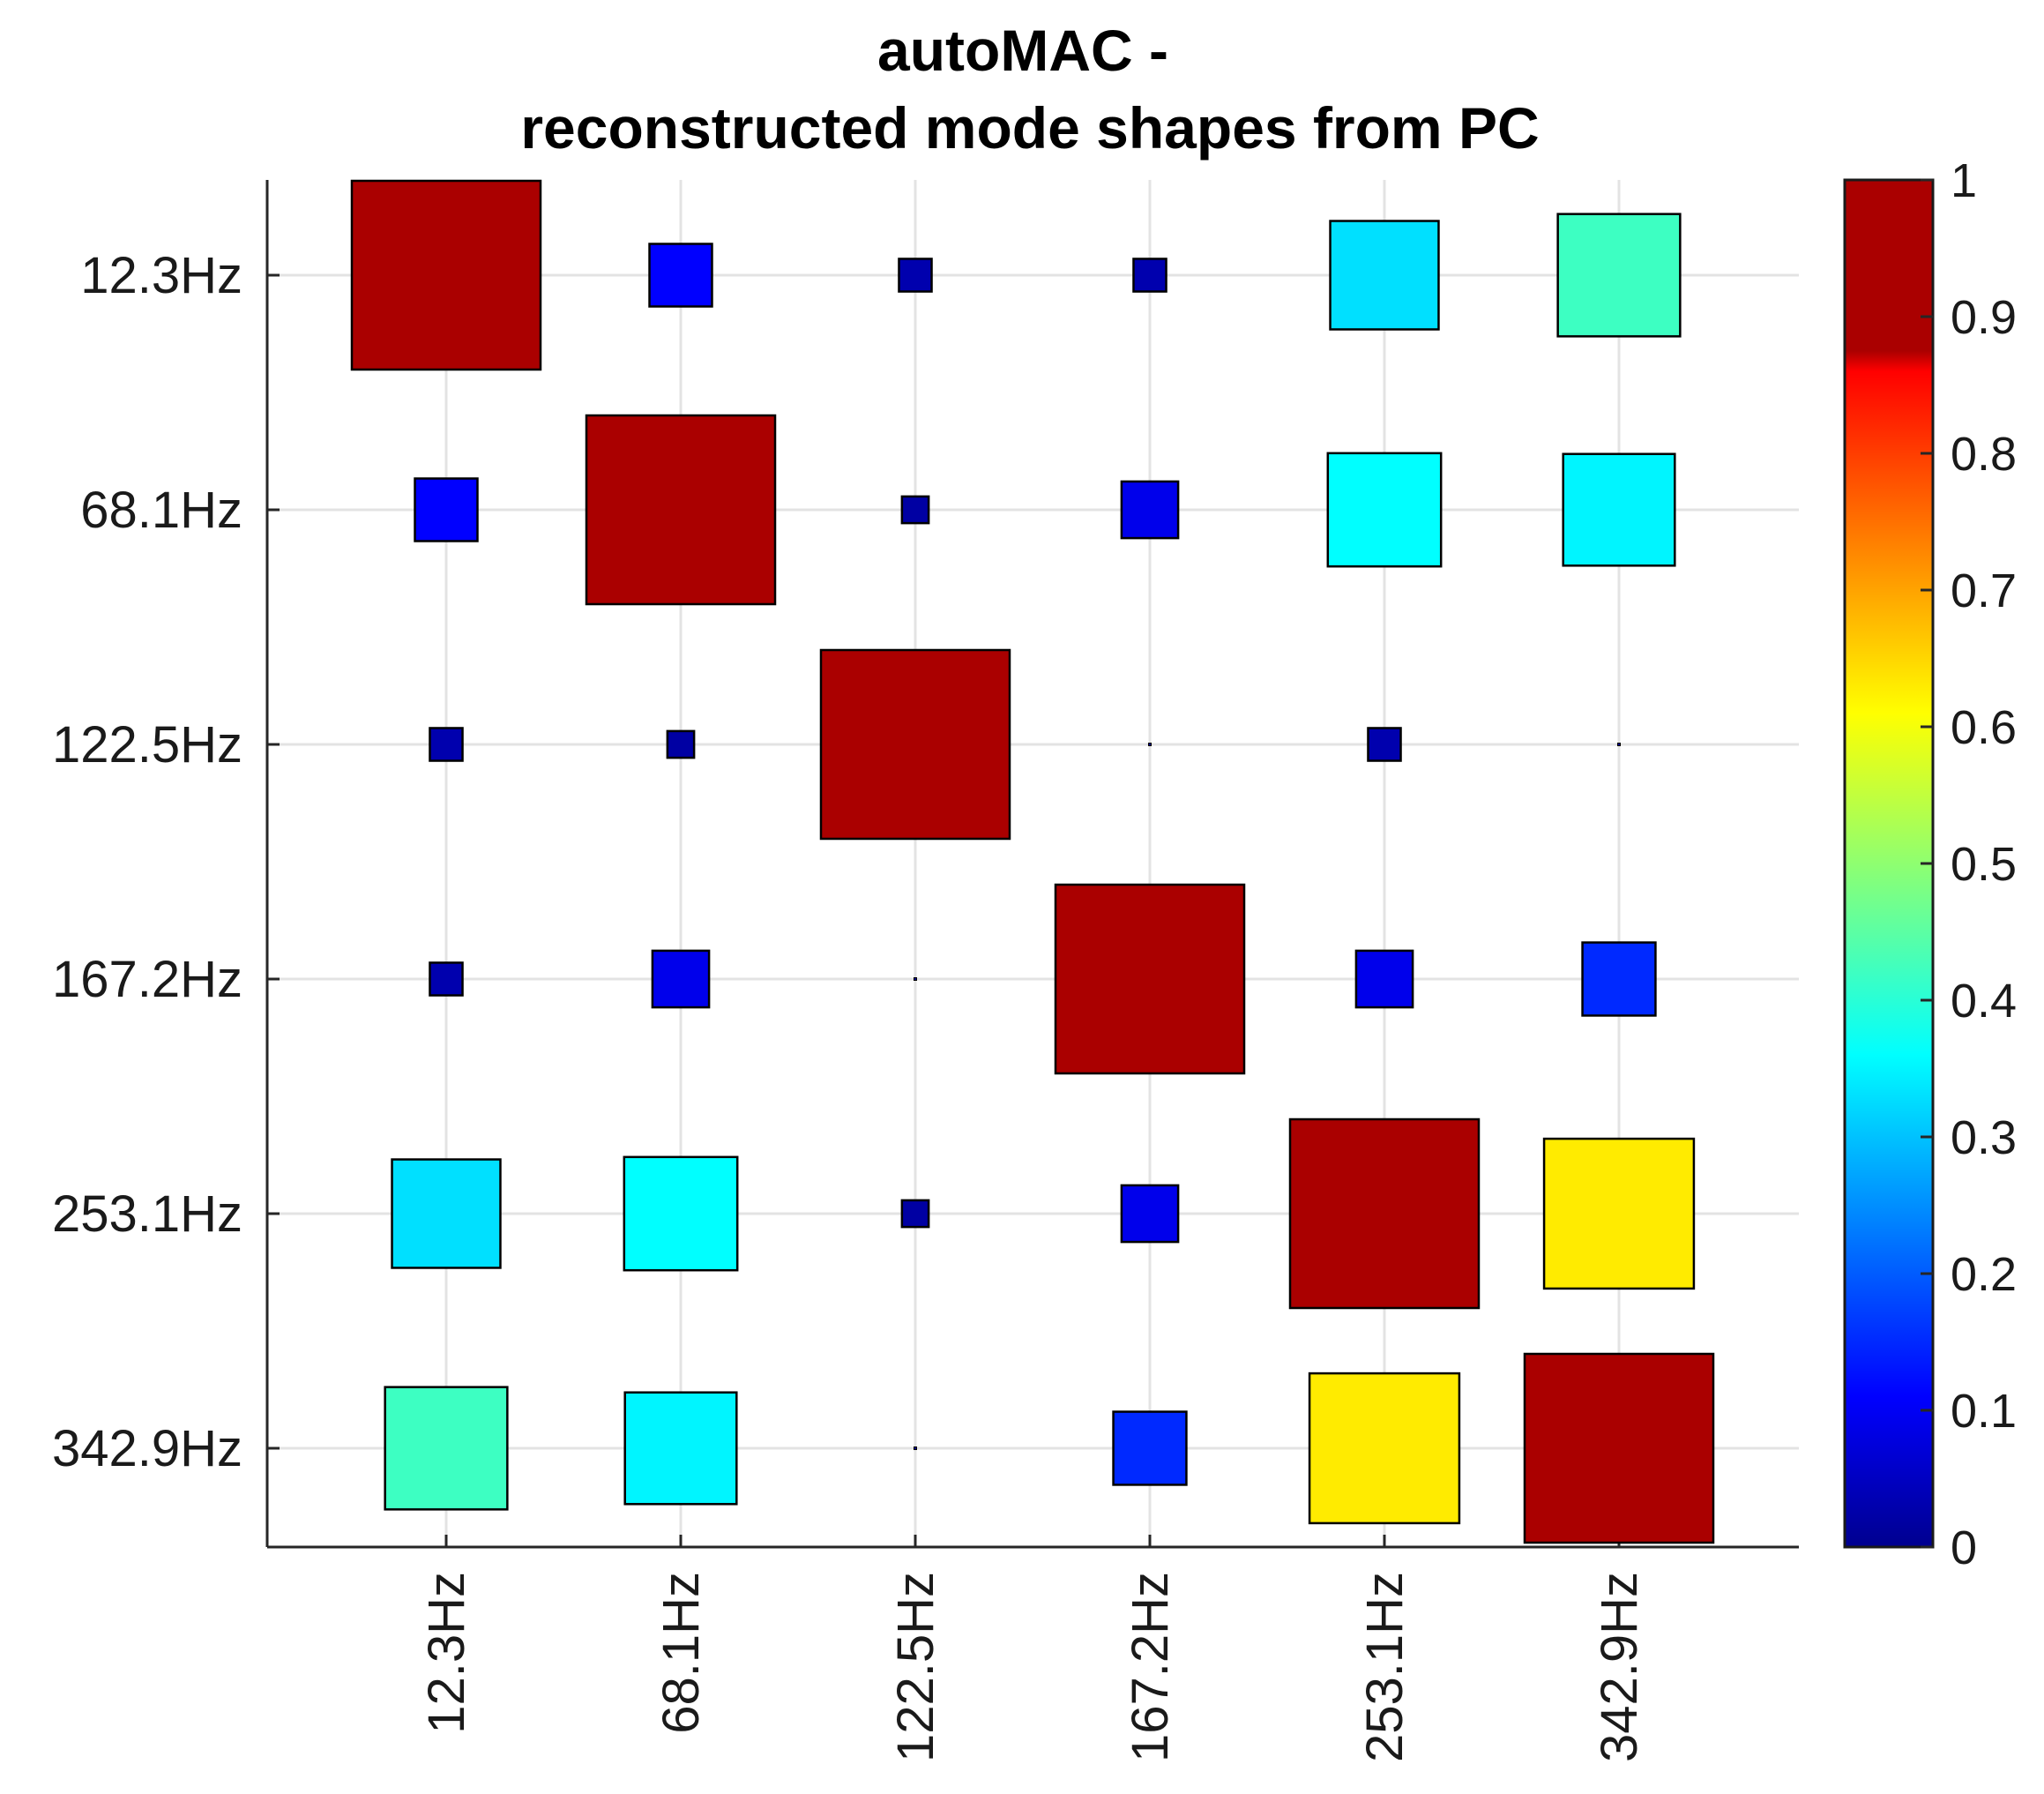  I want to click on x-tick-labels: 12.3Hz 68.1Hz 122.5Hz 167.2Hz 253.1Hz 342.9Hz, so click(1033, 1667).